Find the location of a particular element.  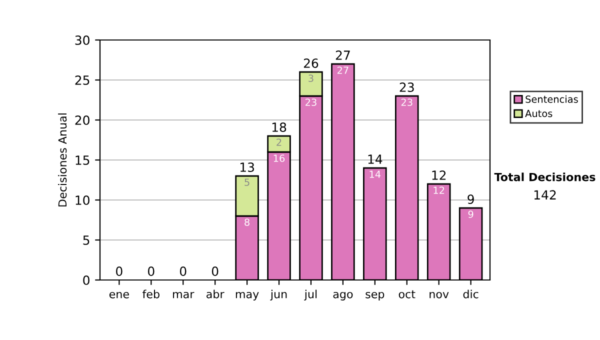

y-tick-label: 5 is located at coordinates (86, 240).